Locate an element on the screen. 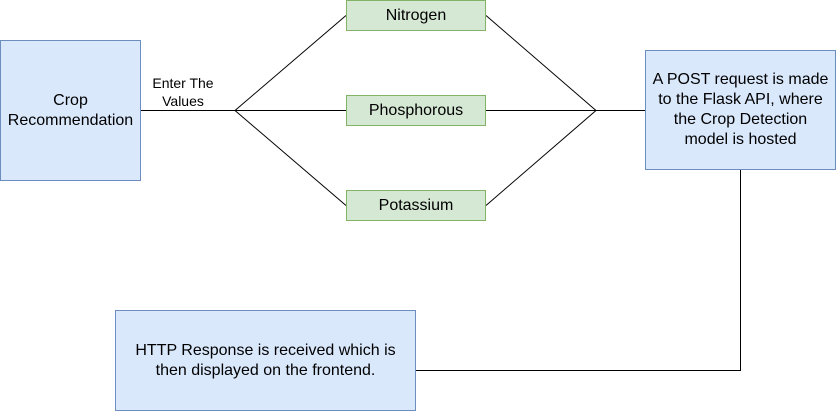 This screenshot has height=411, width=836. node-phosphorous-label: Phosphorous is located at coordinates (416, 110).